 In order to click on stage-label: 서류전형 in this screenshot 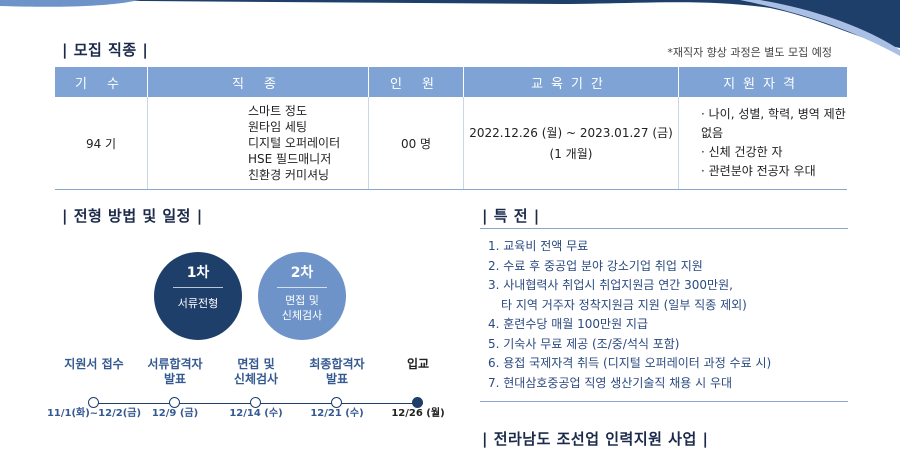, I will do `click(198, 303)`.